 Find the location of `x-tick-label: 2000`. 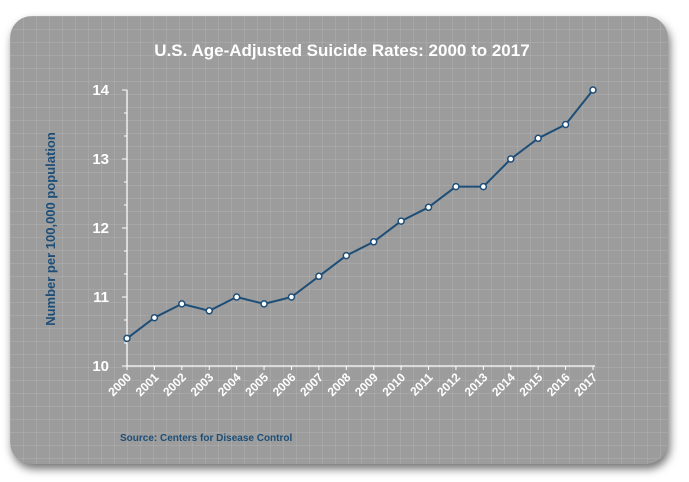

x-tick-label: 2000 is located at coordinates (119, 384).